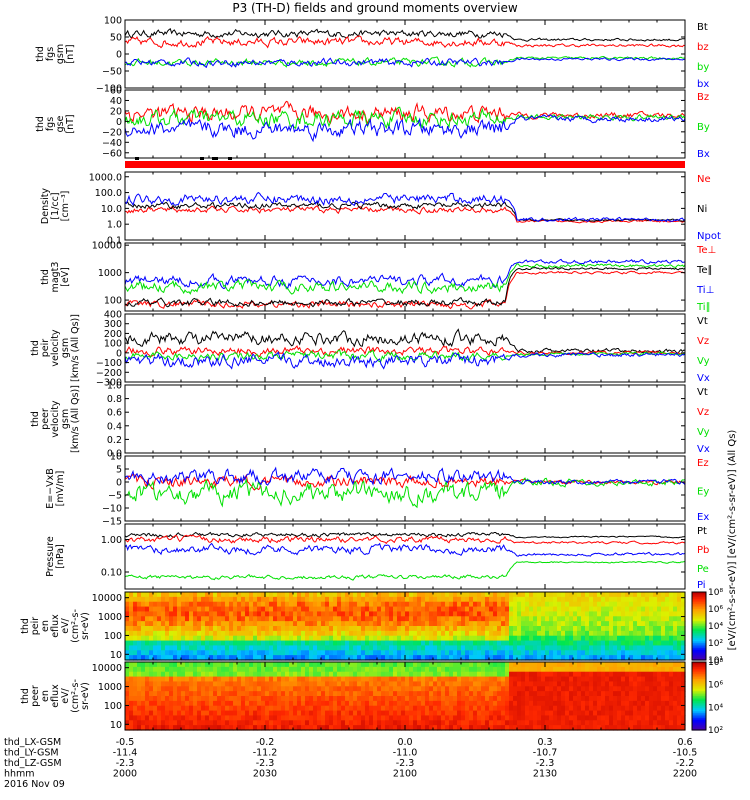 The image size is (750, 800). I want to click on y-tick-label: −10, so click(112, 509).